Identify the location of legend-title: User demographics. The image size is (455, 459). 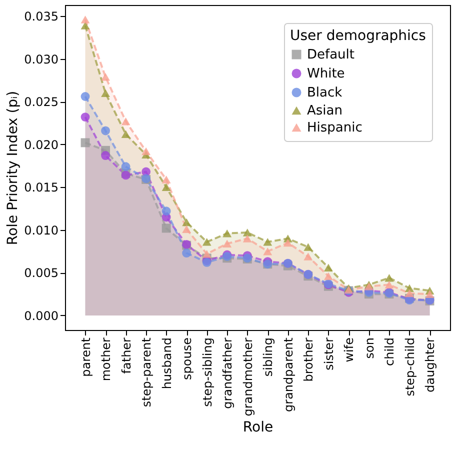
(358, 36).